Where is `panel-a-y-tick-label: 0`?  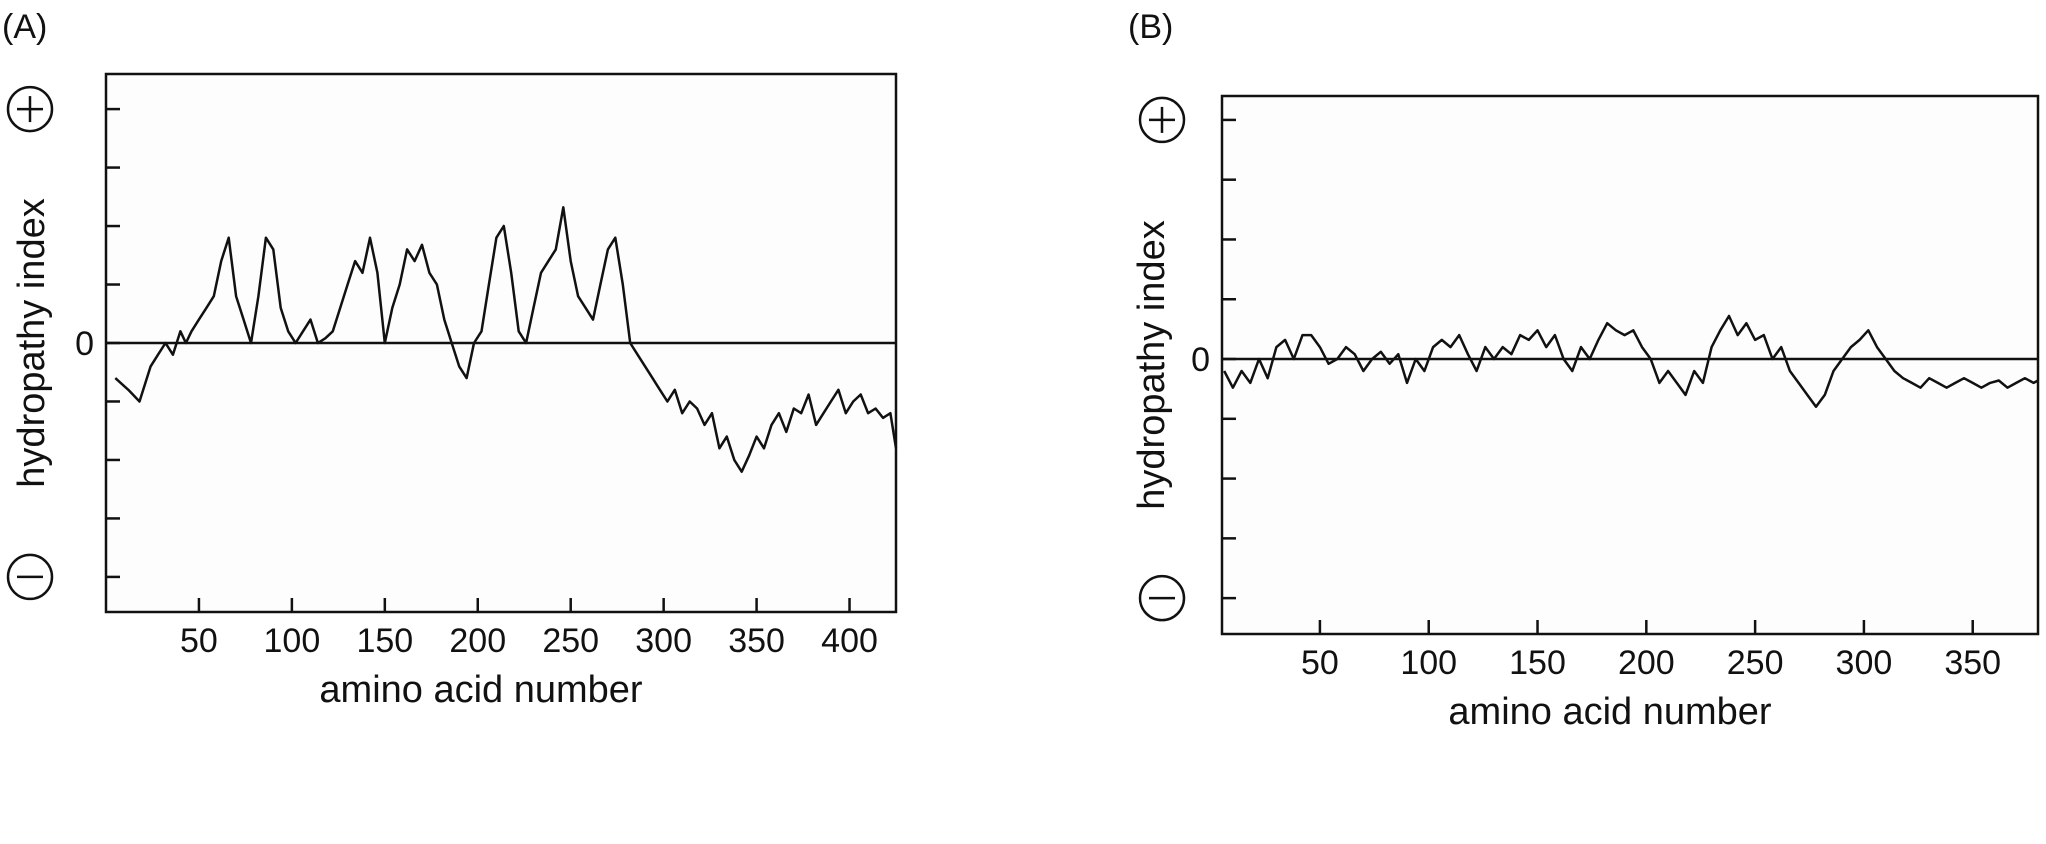
panel-a-y-tick-label: 0 is located at coordinates (84, 344).